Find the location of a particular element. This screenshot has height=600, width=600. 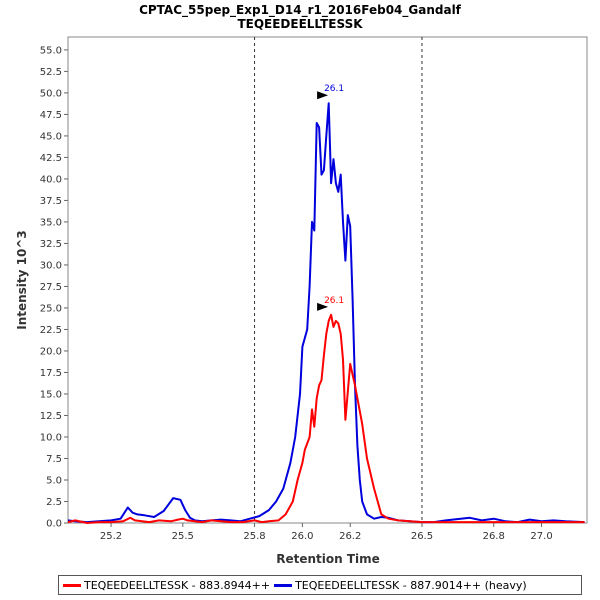

y-tick-label: 12.5 is located at coordinates (51, 416).